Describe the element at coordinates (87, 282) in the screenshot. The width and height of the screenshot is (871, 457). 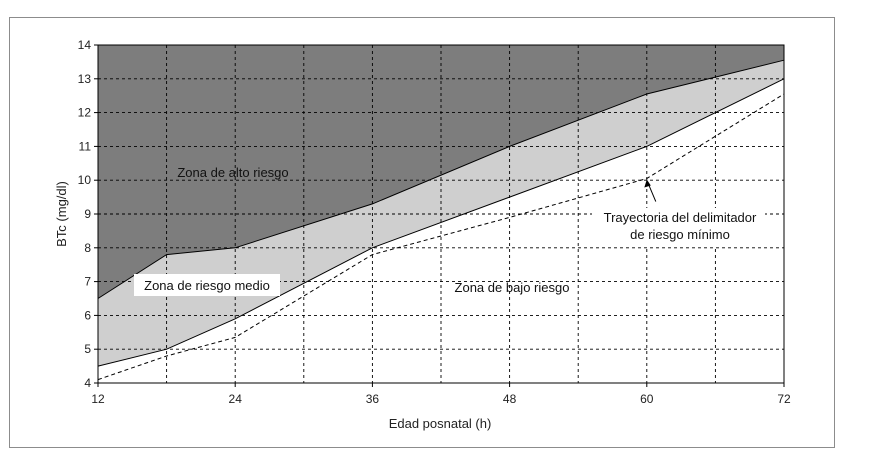
I see `y-tick-label: 7` at that location.